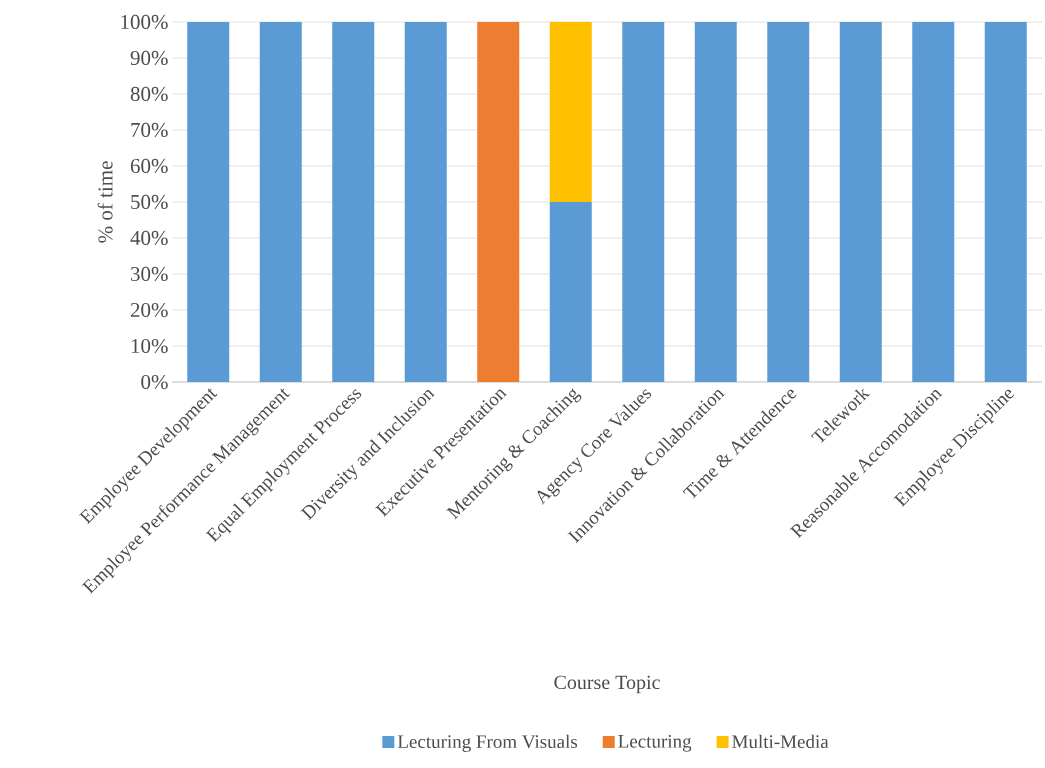 Image resolution: width=1045 pixels, height=768 pixels. What do you see at coordinates (149, 346) in the screenshot?
I see `y-tick-label: 10%` at bounding box center [149, 346].